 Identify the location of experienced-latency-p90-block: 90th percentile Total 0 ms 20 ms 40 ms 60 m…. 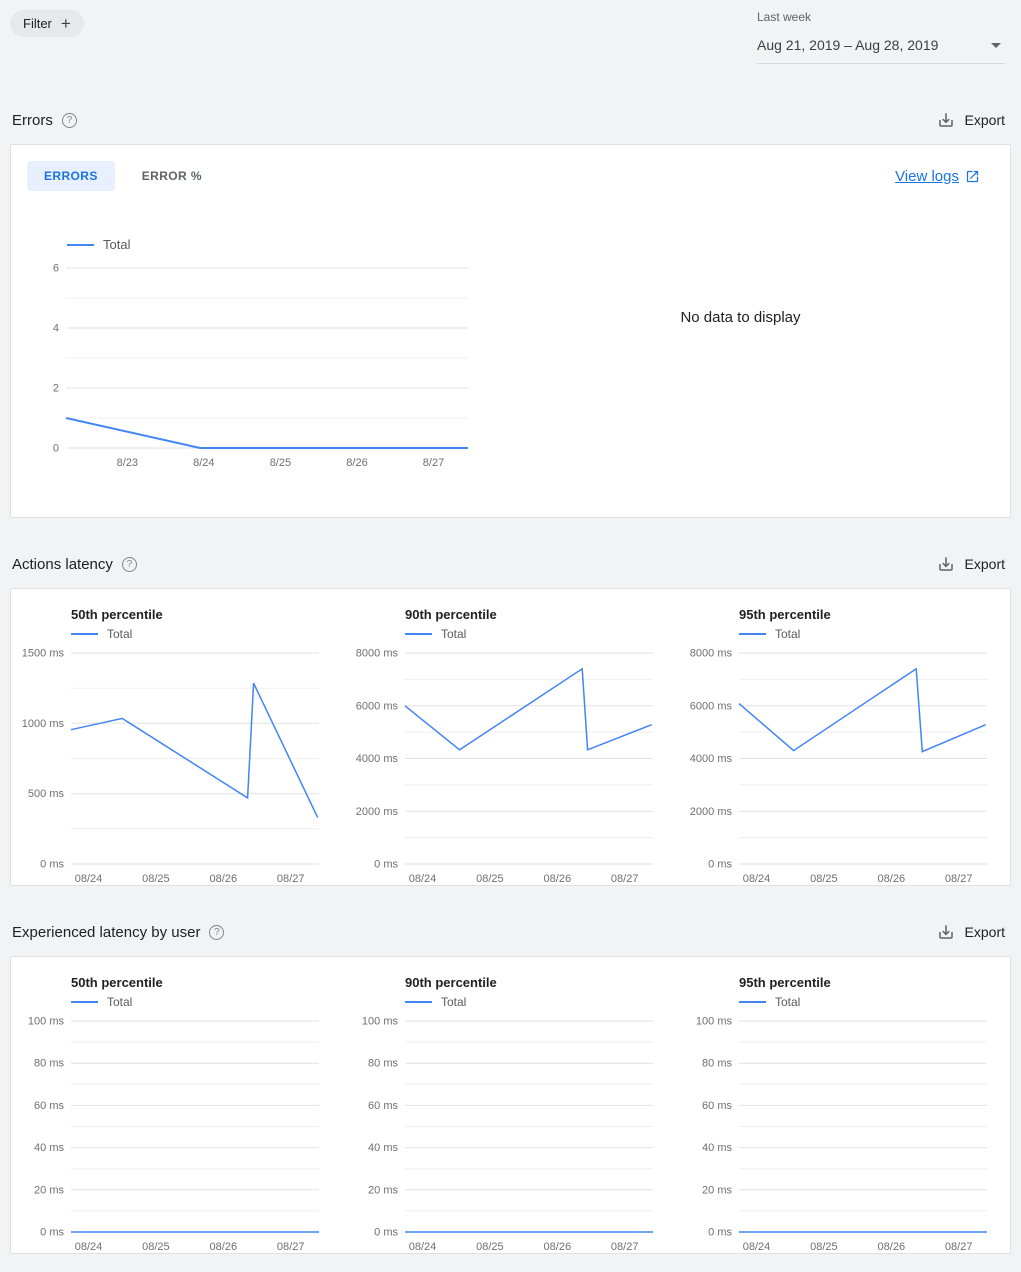
(508, 1113).